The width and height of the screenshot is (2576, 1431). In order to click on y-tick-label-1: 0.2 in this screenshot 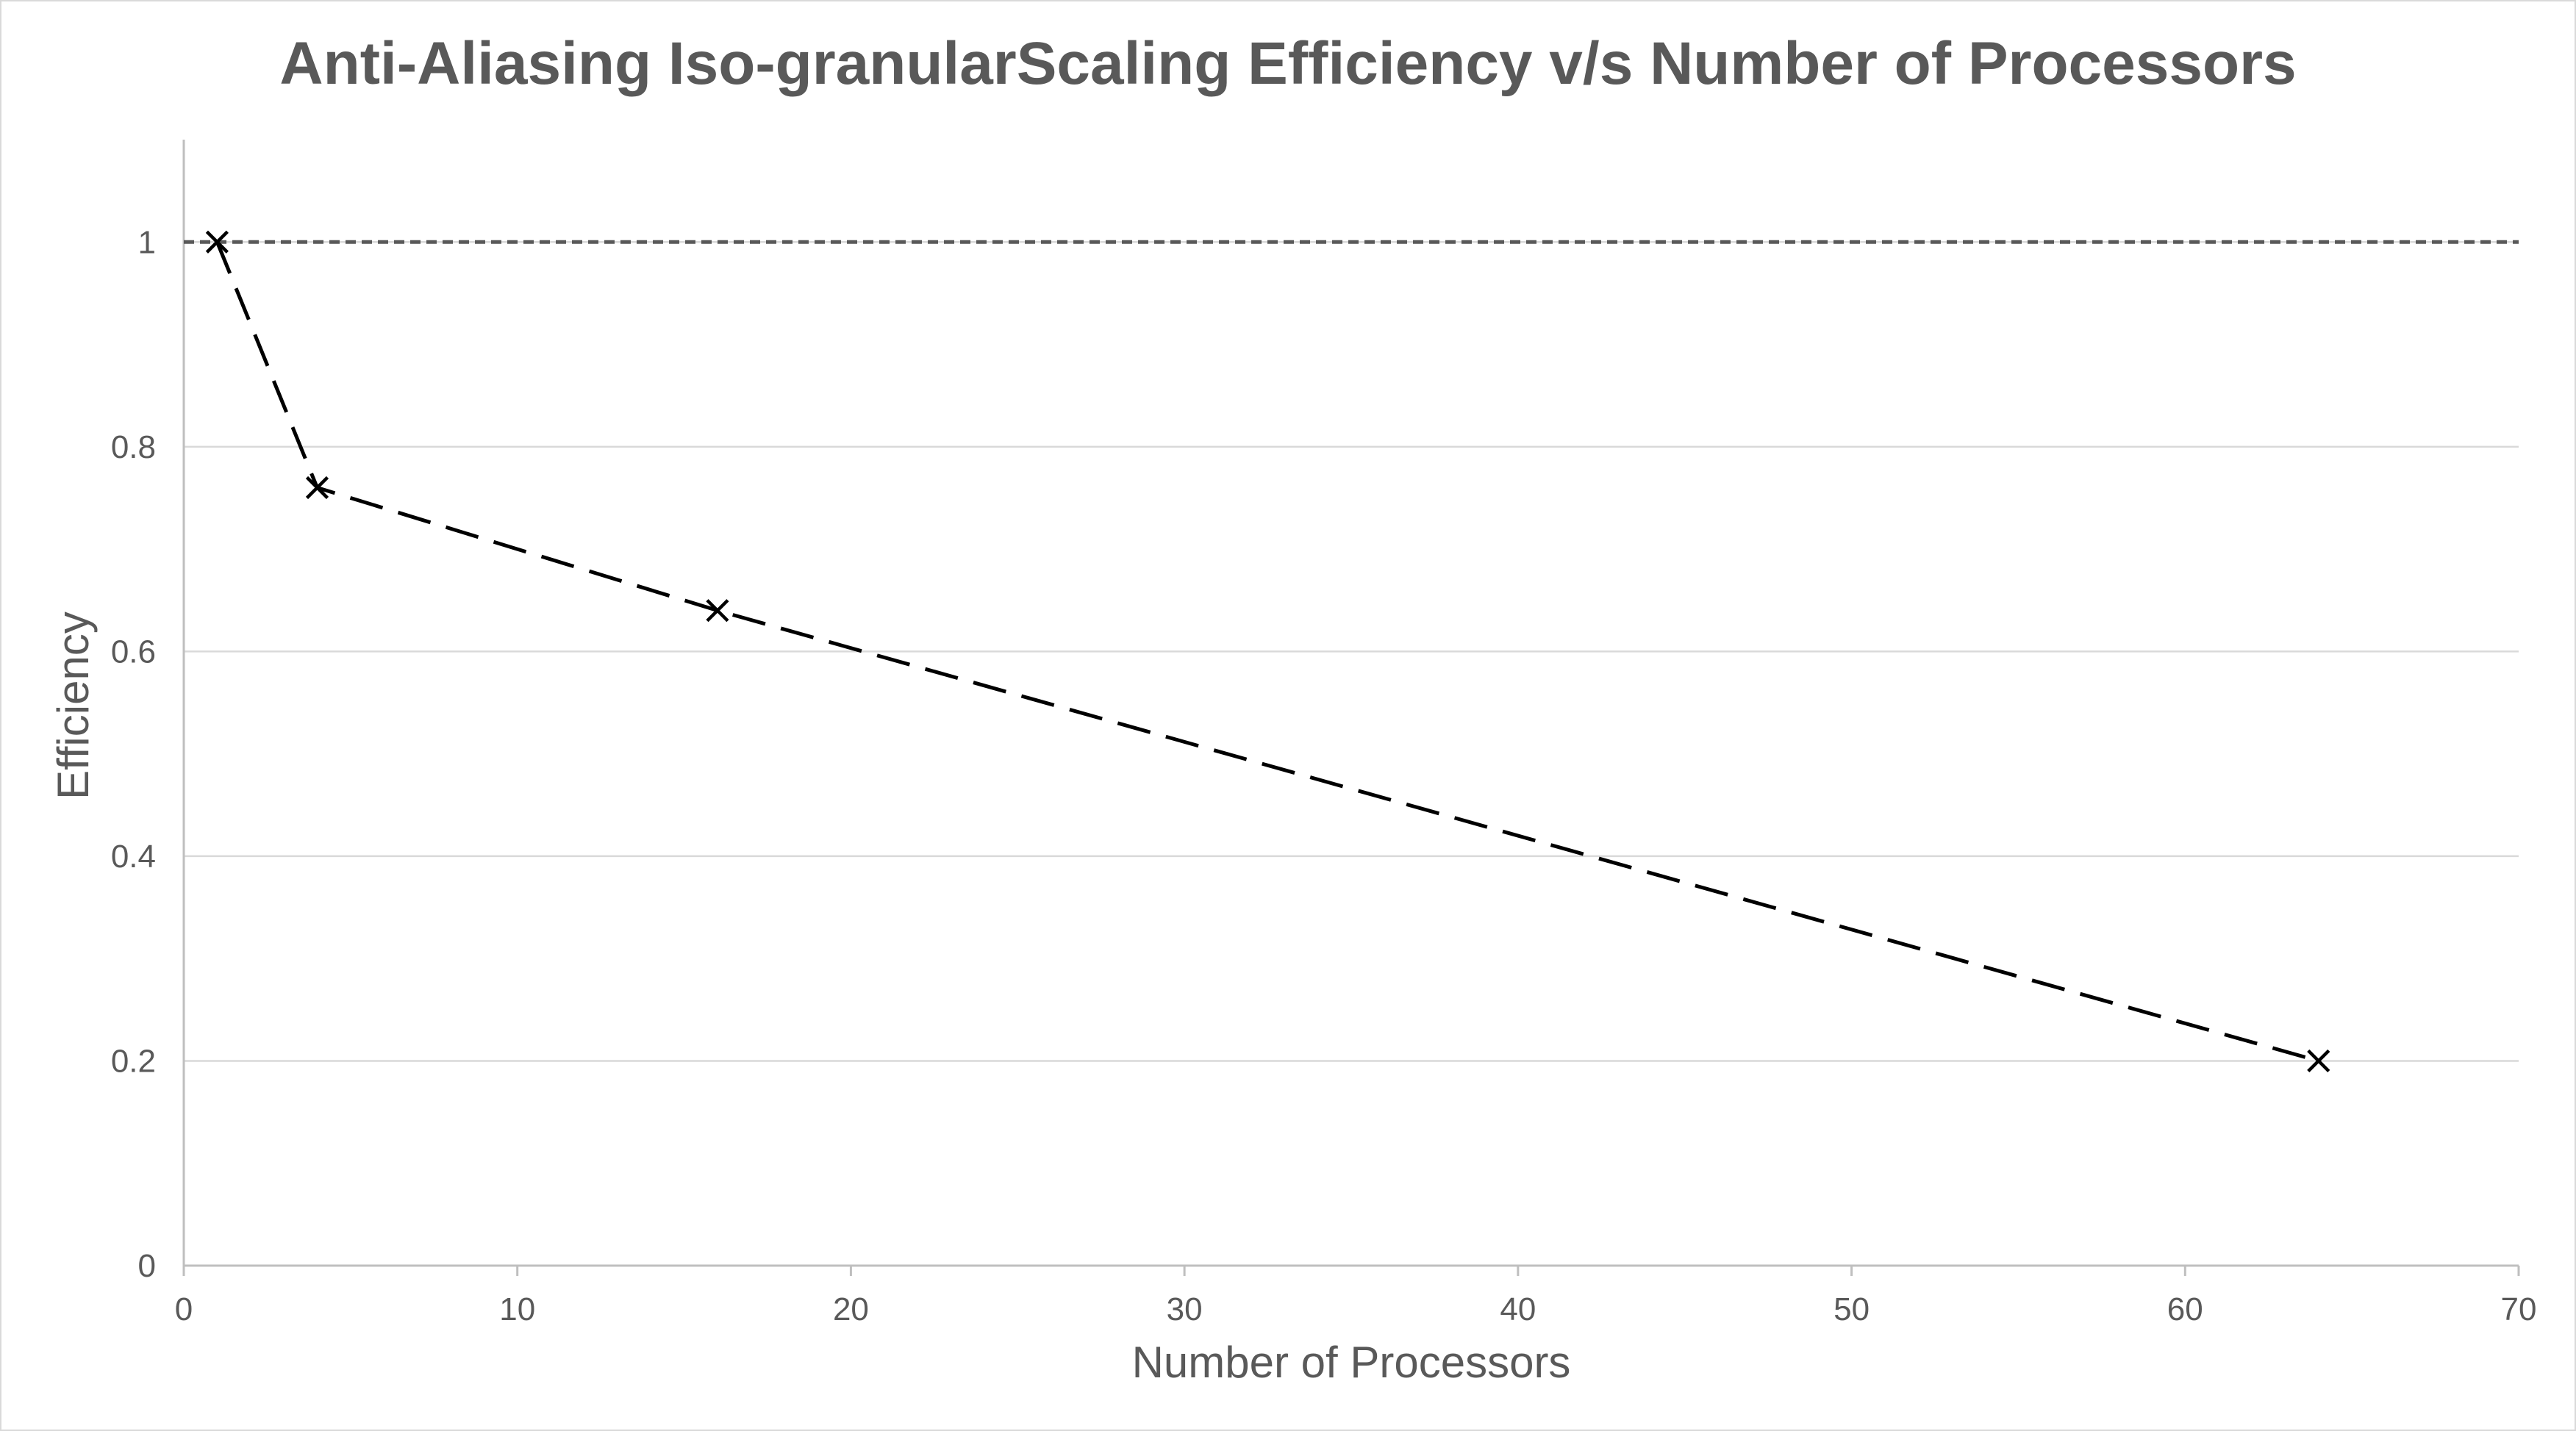, I will do `click(133, 1061)`.